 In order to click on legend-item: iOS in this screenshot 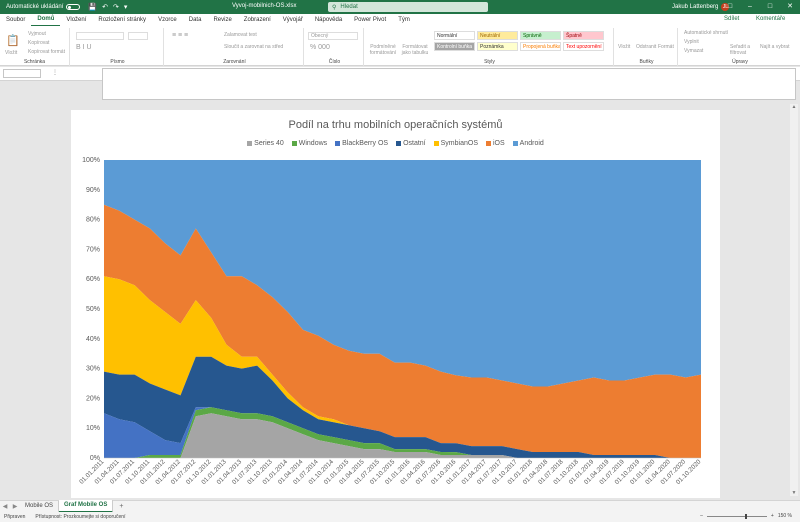, I will do `click(495, 143)`.